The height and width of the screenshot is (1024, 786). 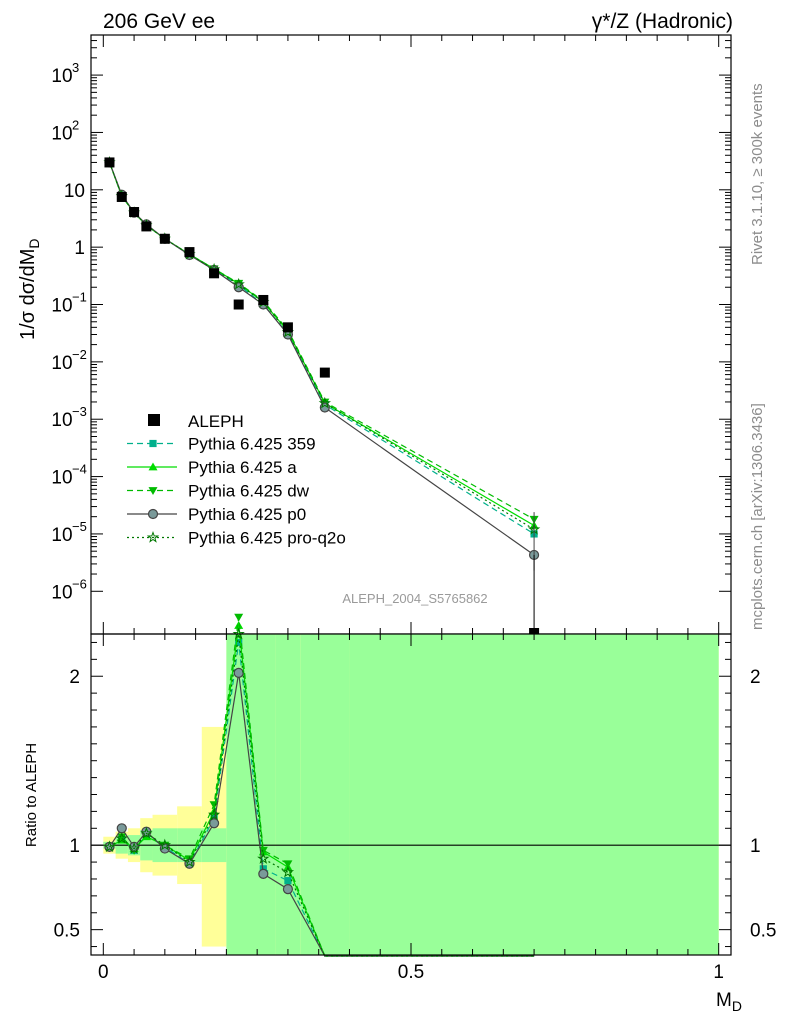 I want to click on main-y-axis-label: 1/σ dσ/dMD, so click(x=29, y=289).